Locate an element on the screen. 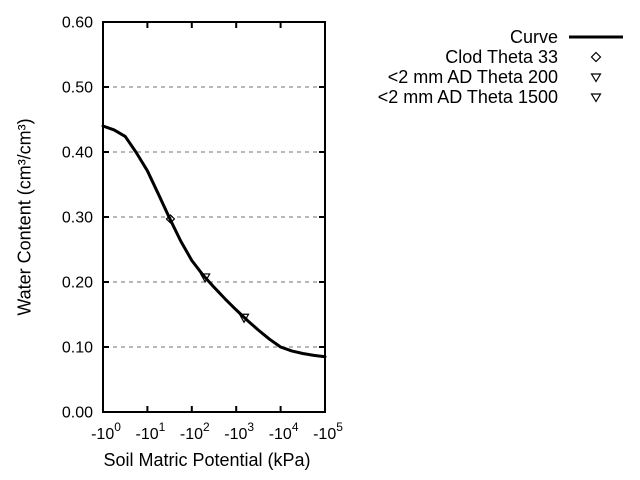  legend-row-curve: Curve is located at coordinates (501, 37).